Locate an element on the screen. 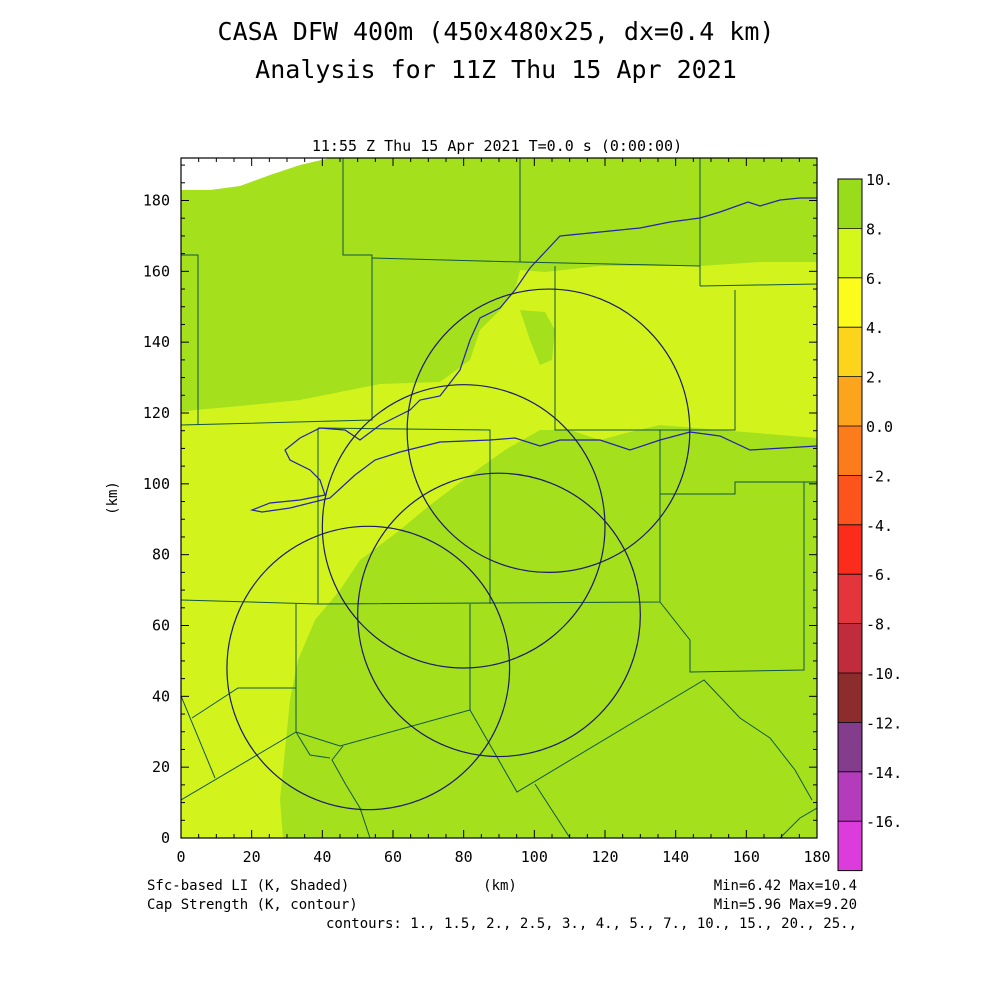 The image size is (1000, 1000). y-tick-label: 60 is located at coordinates (161, 626).